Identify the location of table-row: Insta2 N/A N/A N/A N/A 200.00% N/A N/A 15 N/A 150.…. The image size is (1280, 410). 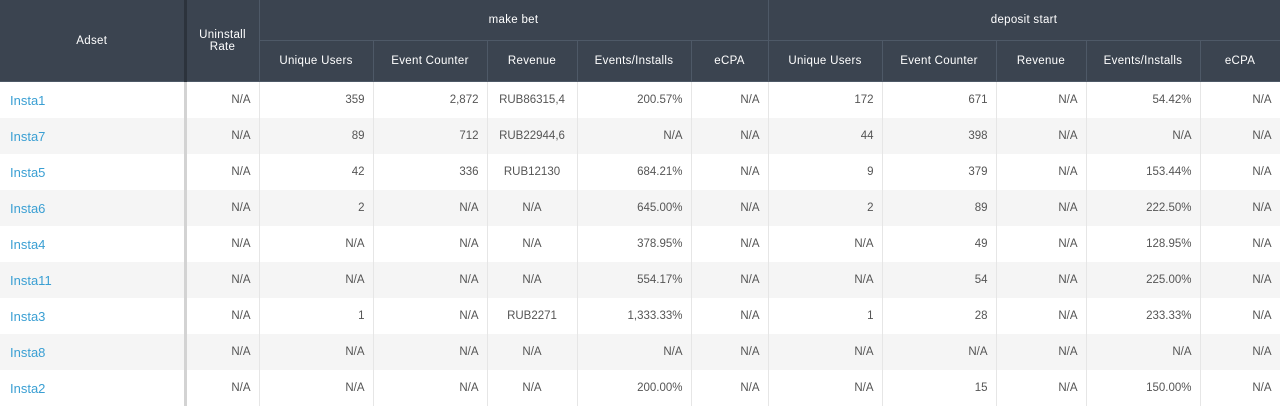
(640, 388).